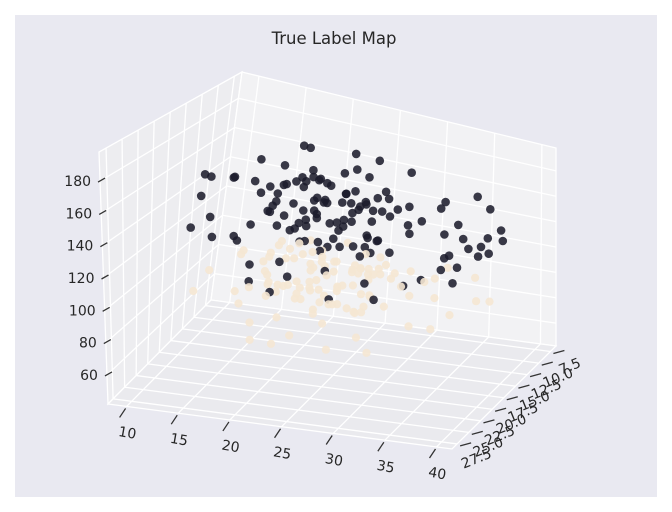 This screenshot has height=512, width=672. Describe the element at coordinates (78, 214) in the screenshot. I see `z-tick-label: 160` at that location.